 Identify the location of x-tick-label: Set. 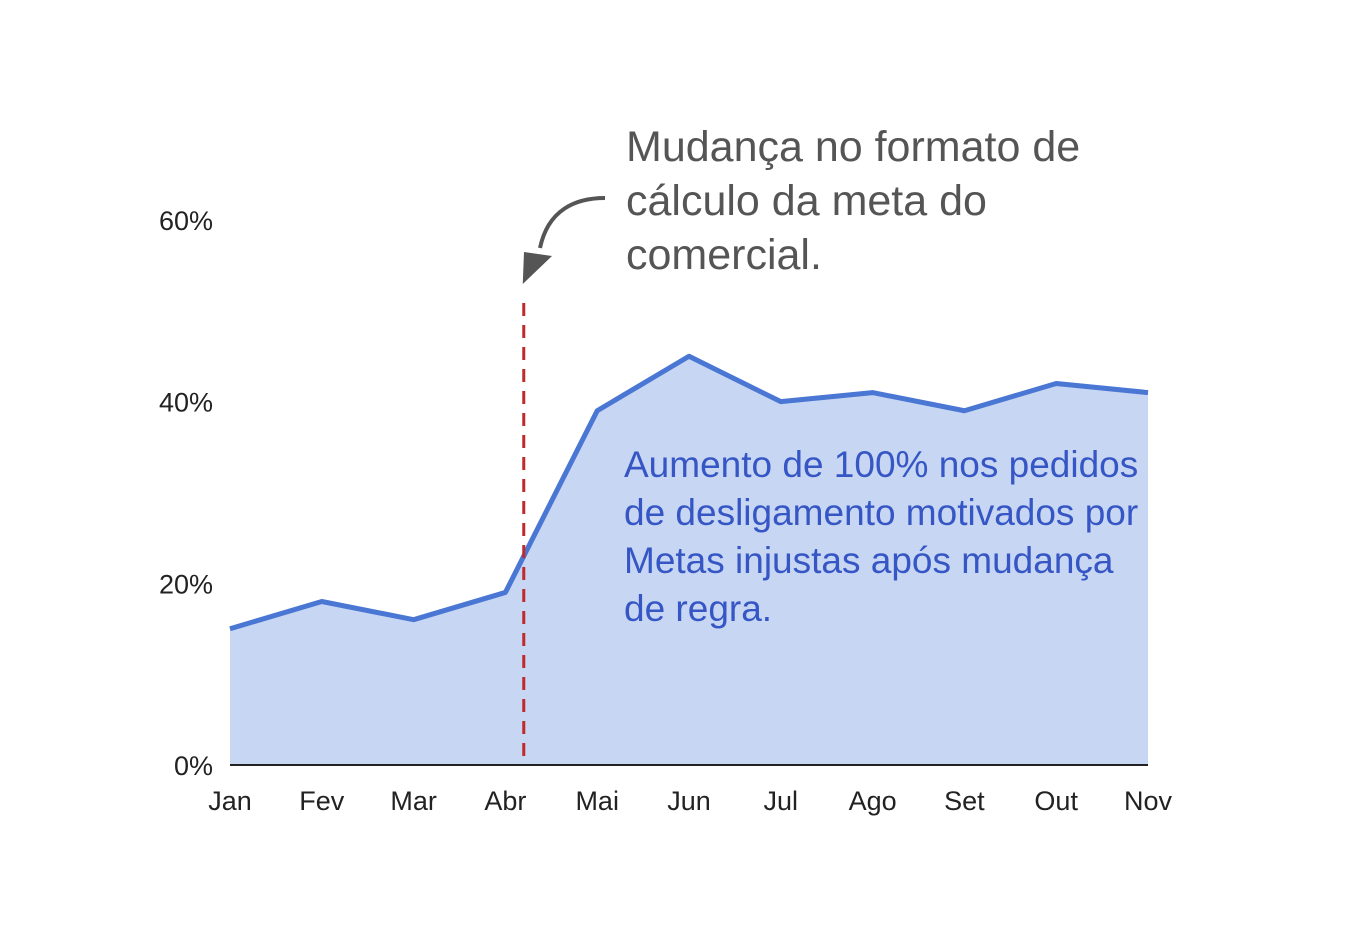
(964, 801).